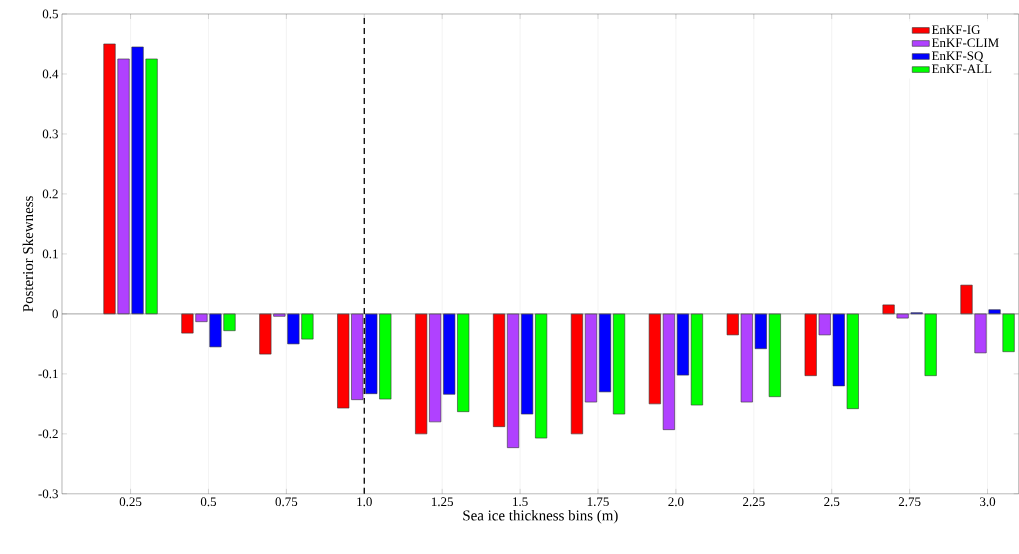  Describe the element at coordinates (598, 502) in the screenshot. I see `x-tick-label: 1.75` at that location.